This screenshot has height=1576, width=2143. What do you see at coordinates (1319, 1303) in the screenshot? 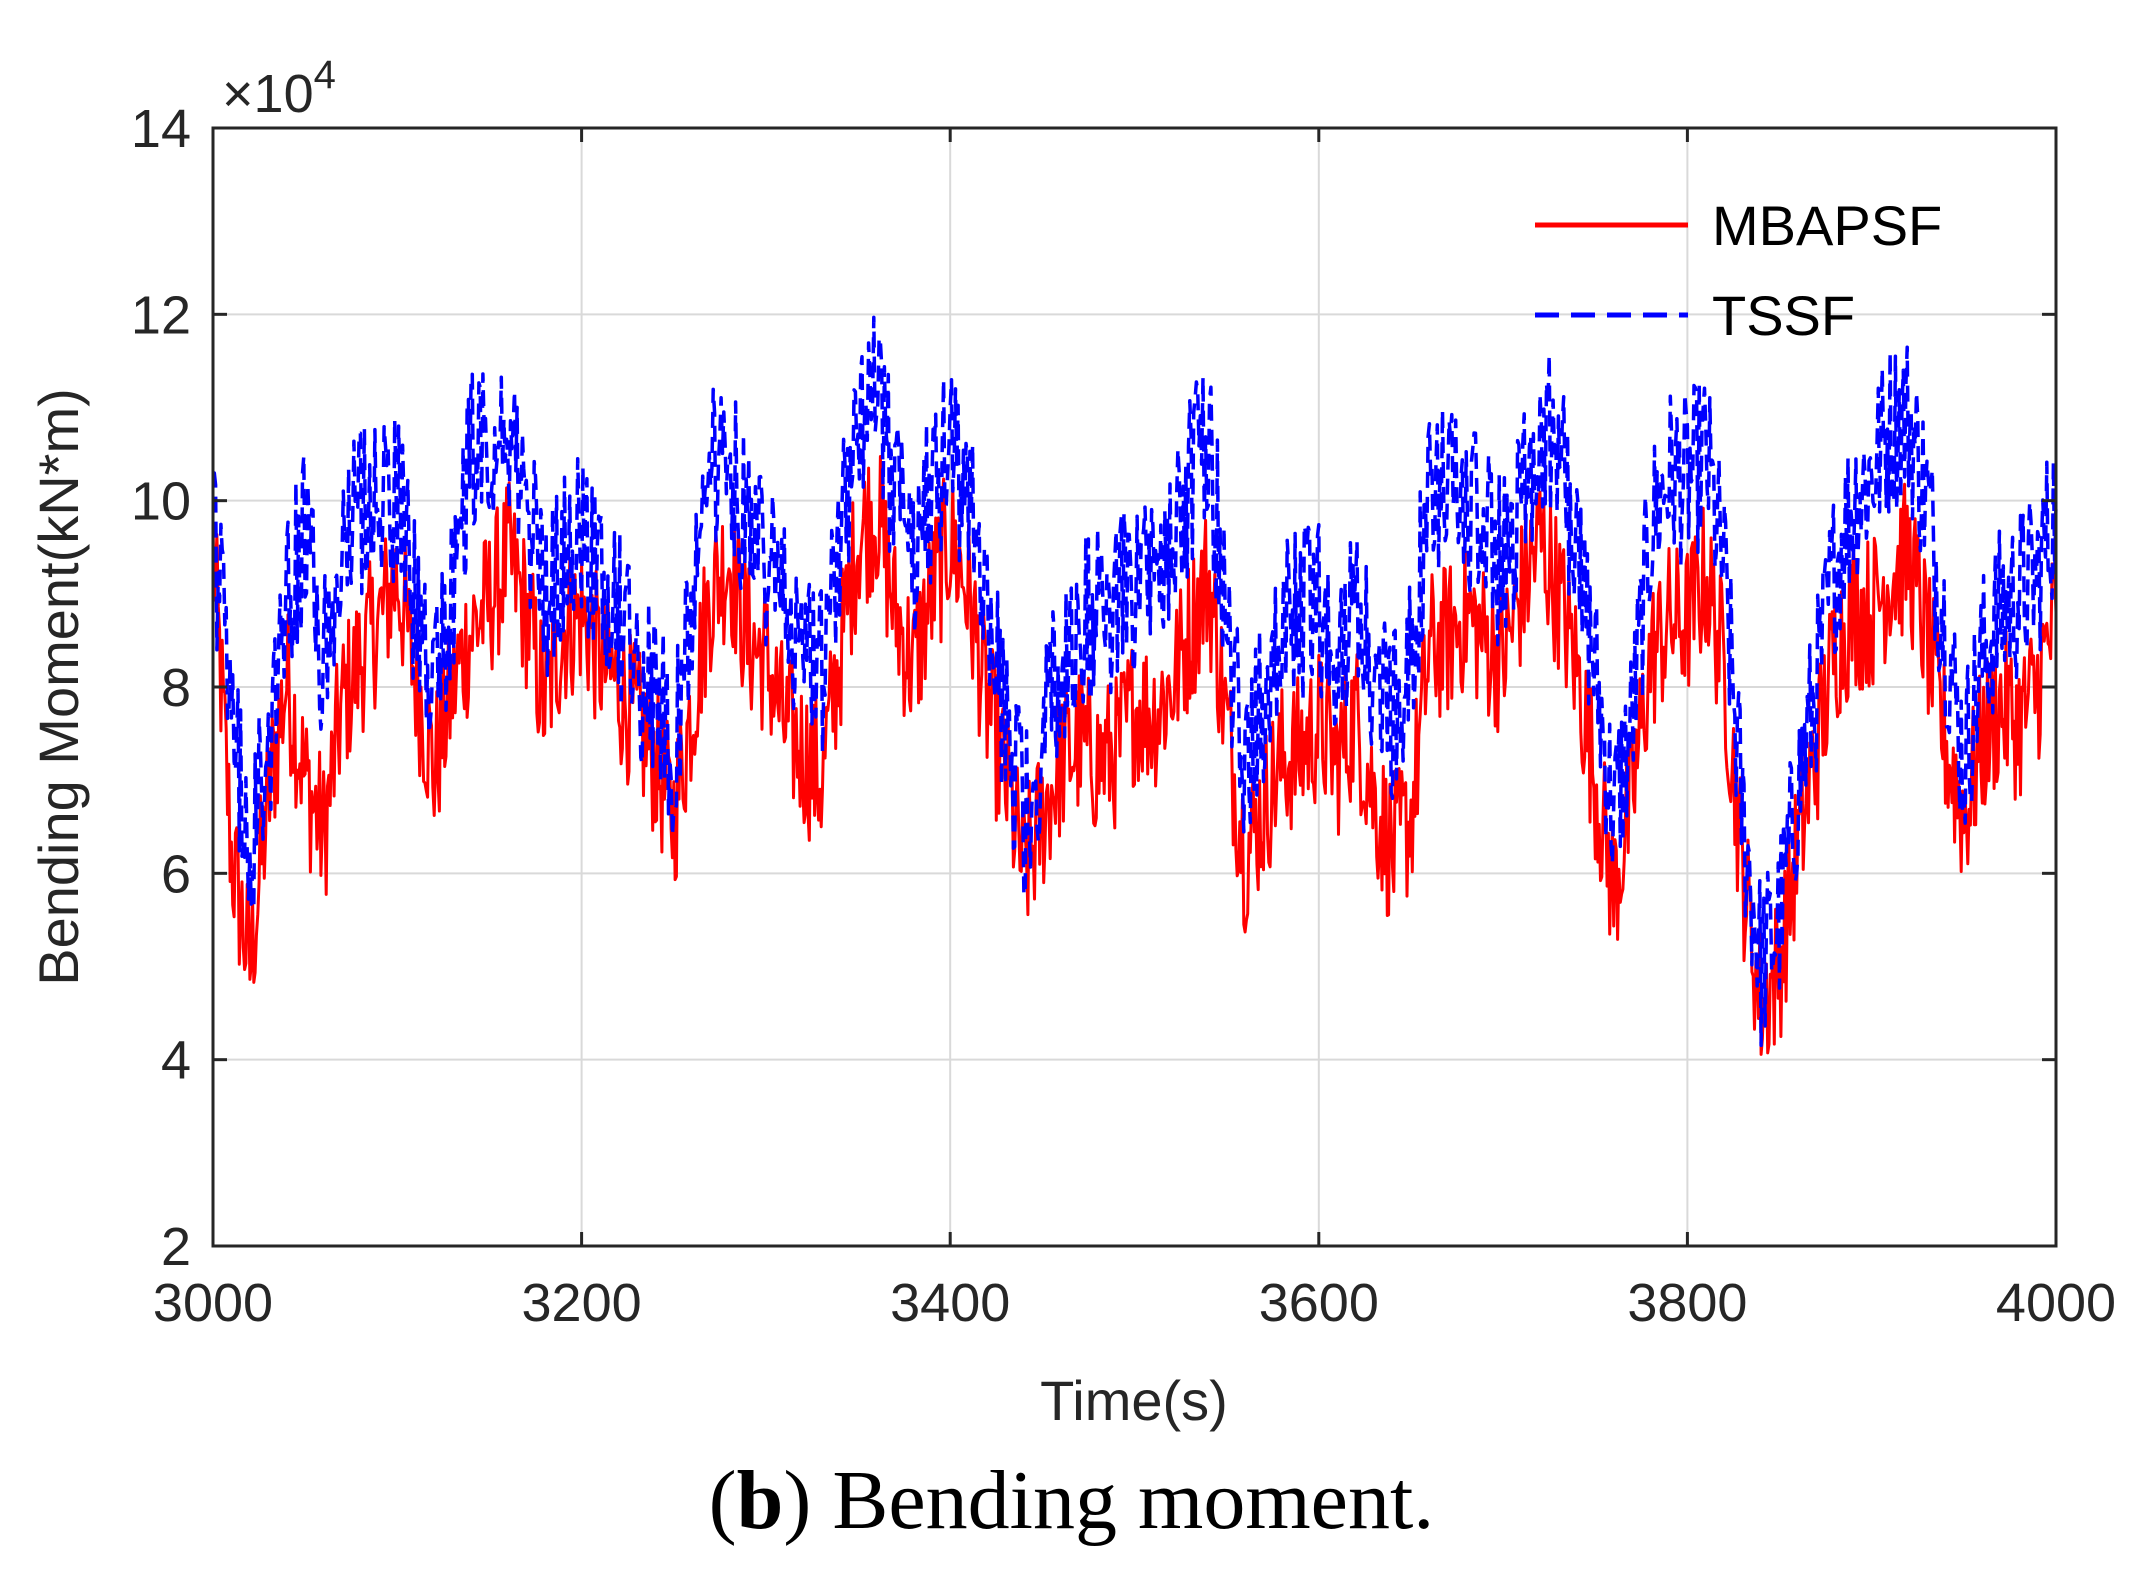
I see `x-tick-label: 3600` at bounding box center [1319, 1303].